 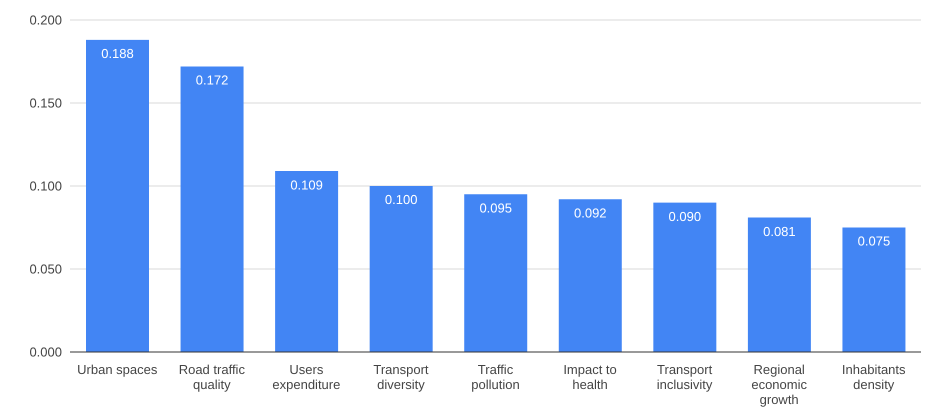 What do you see at coordinates (45, 103) in the screenshot?
I see `y-tick-label: 0.150` at bounding box center [45, 103].